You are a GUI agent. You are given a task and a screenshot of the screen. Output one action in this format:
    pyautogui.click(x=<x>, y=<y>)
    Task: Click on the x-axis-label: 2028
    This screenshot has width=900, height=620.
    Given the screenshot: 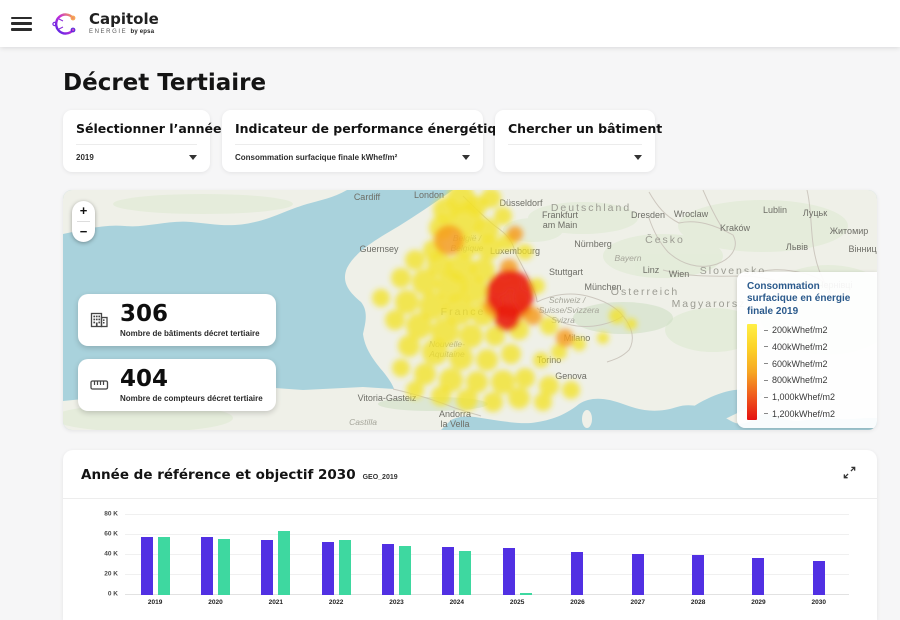 What is the action you would take?
    pyautogui.click(x=698, y=602)
    